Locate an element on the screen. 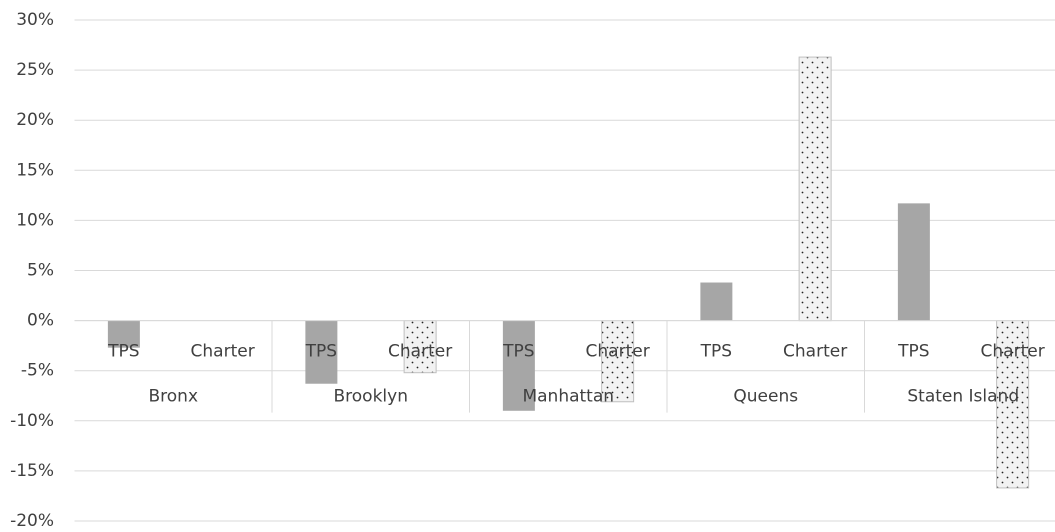 The image size is (1055, 532). y-tick-label: -15% is located at coordinates (32, 471).